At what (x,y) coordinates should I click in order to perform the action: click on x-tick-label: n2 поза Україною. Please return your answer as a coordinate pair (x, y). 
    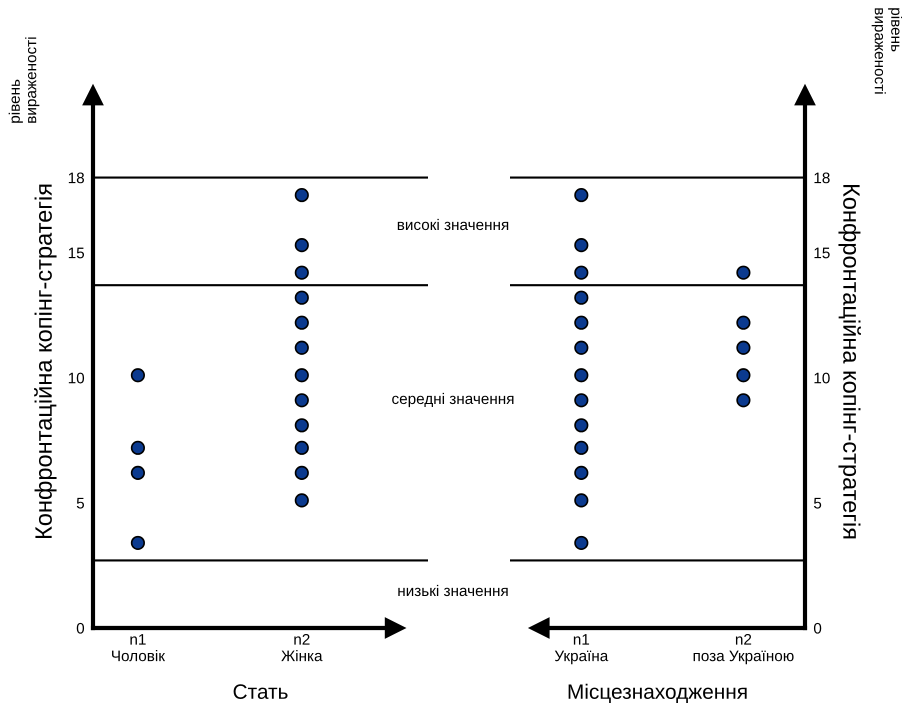
    Looking at the image, I should click on (744, 649).